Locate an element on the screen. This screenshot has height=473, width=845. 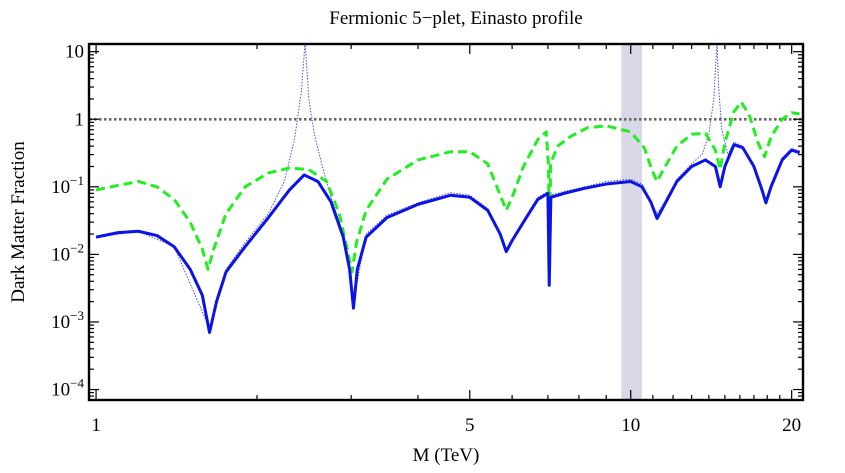
x-tick-label: 10 is located at coordinates (630, 425).